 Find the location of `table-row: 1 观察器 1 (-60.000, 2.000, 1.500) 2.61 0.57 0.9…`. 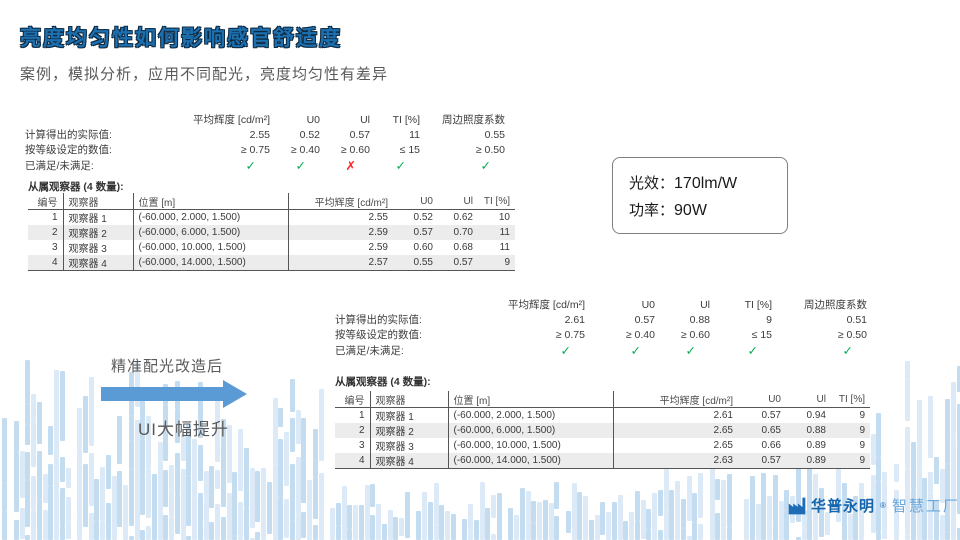

table-row: 1 观察器 1 (-60.000, 2.000, 1.500) 2.61 0.57 0.9… is located at coordinates (602, 415).